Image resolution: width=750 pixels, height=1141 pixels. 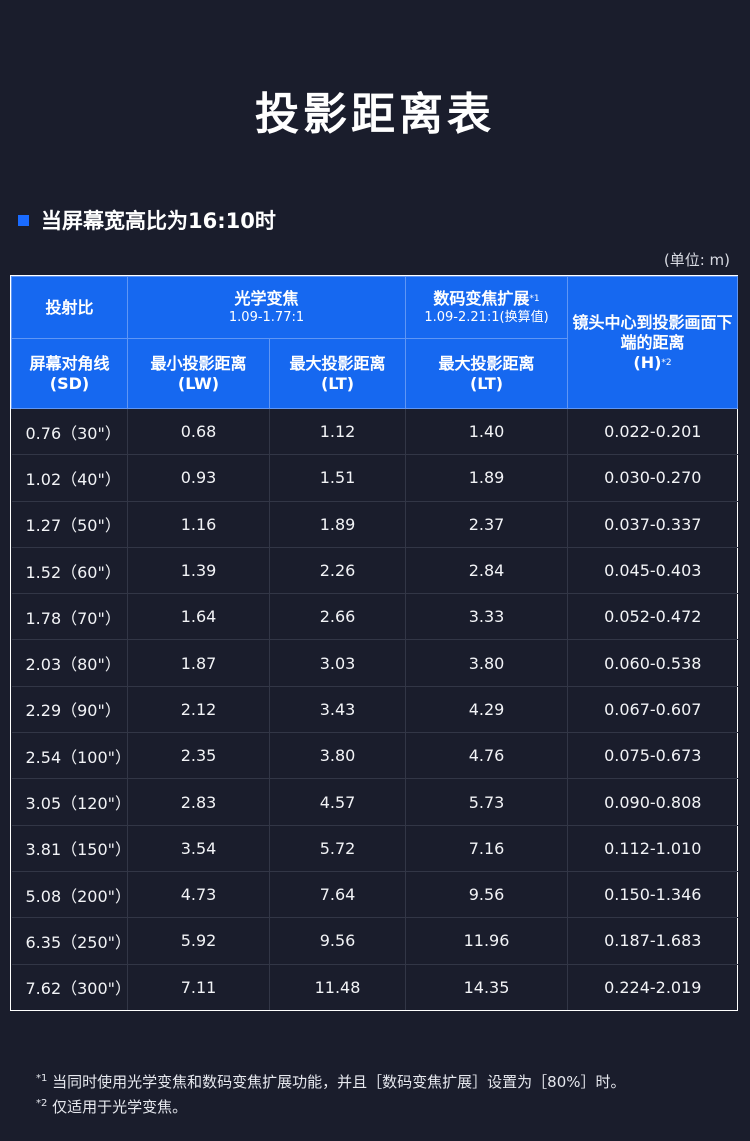 What do you see at coordinates (198, 570) in the screenshot?
I see `cell-min-distance: 1.39` at bounding box center [198, 570].